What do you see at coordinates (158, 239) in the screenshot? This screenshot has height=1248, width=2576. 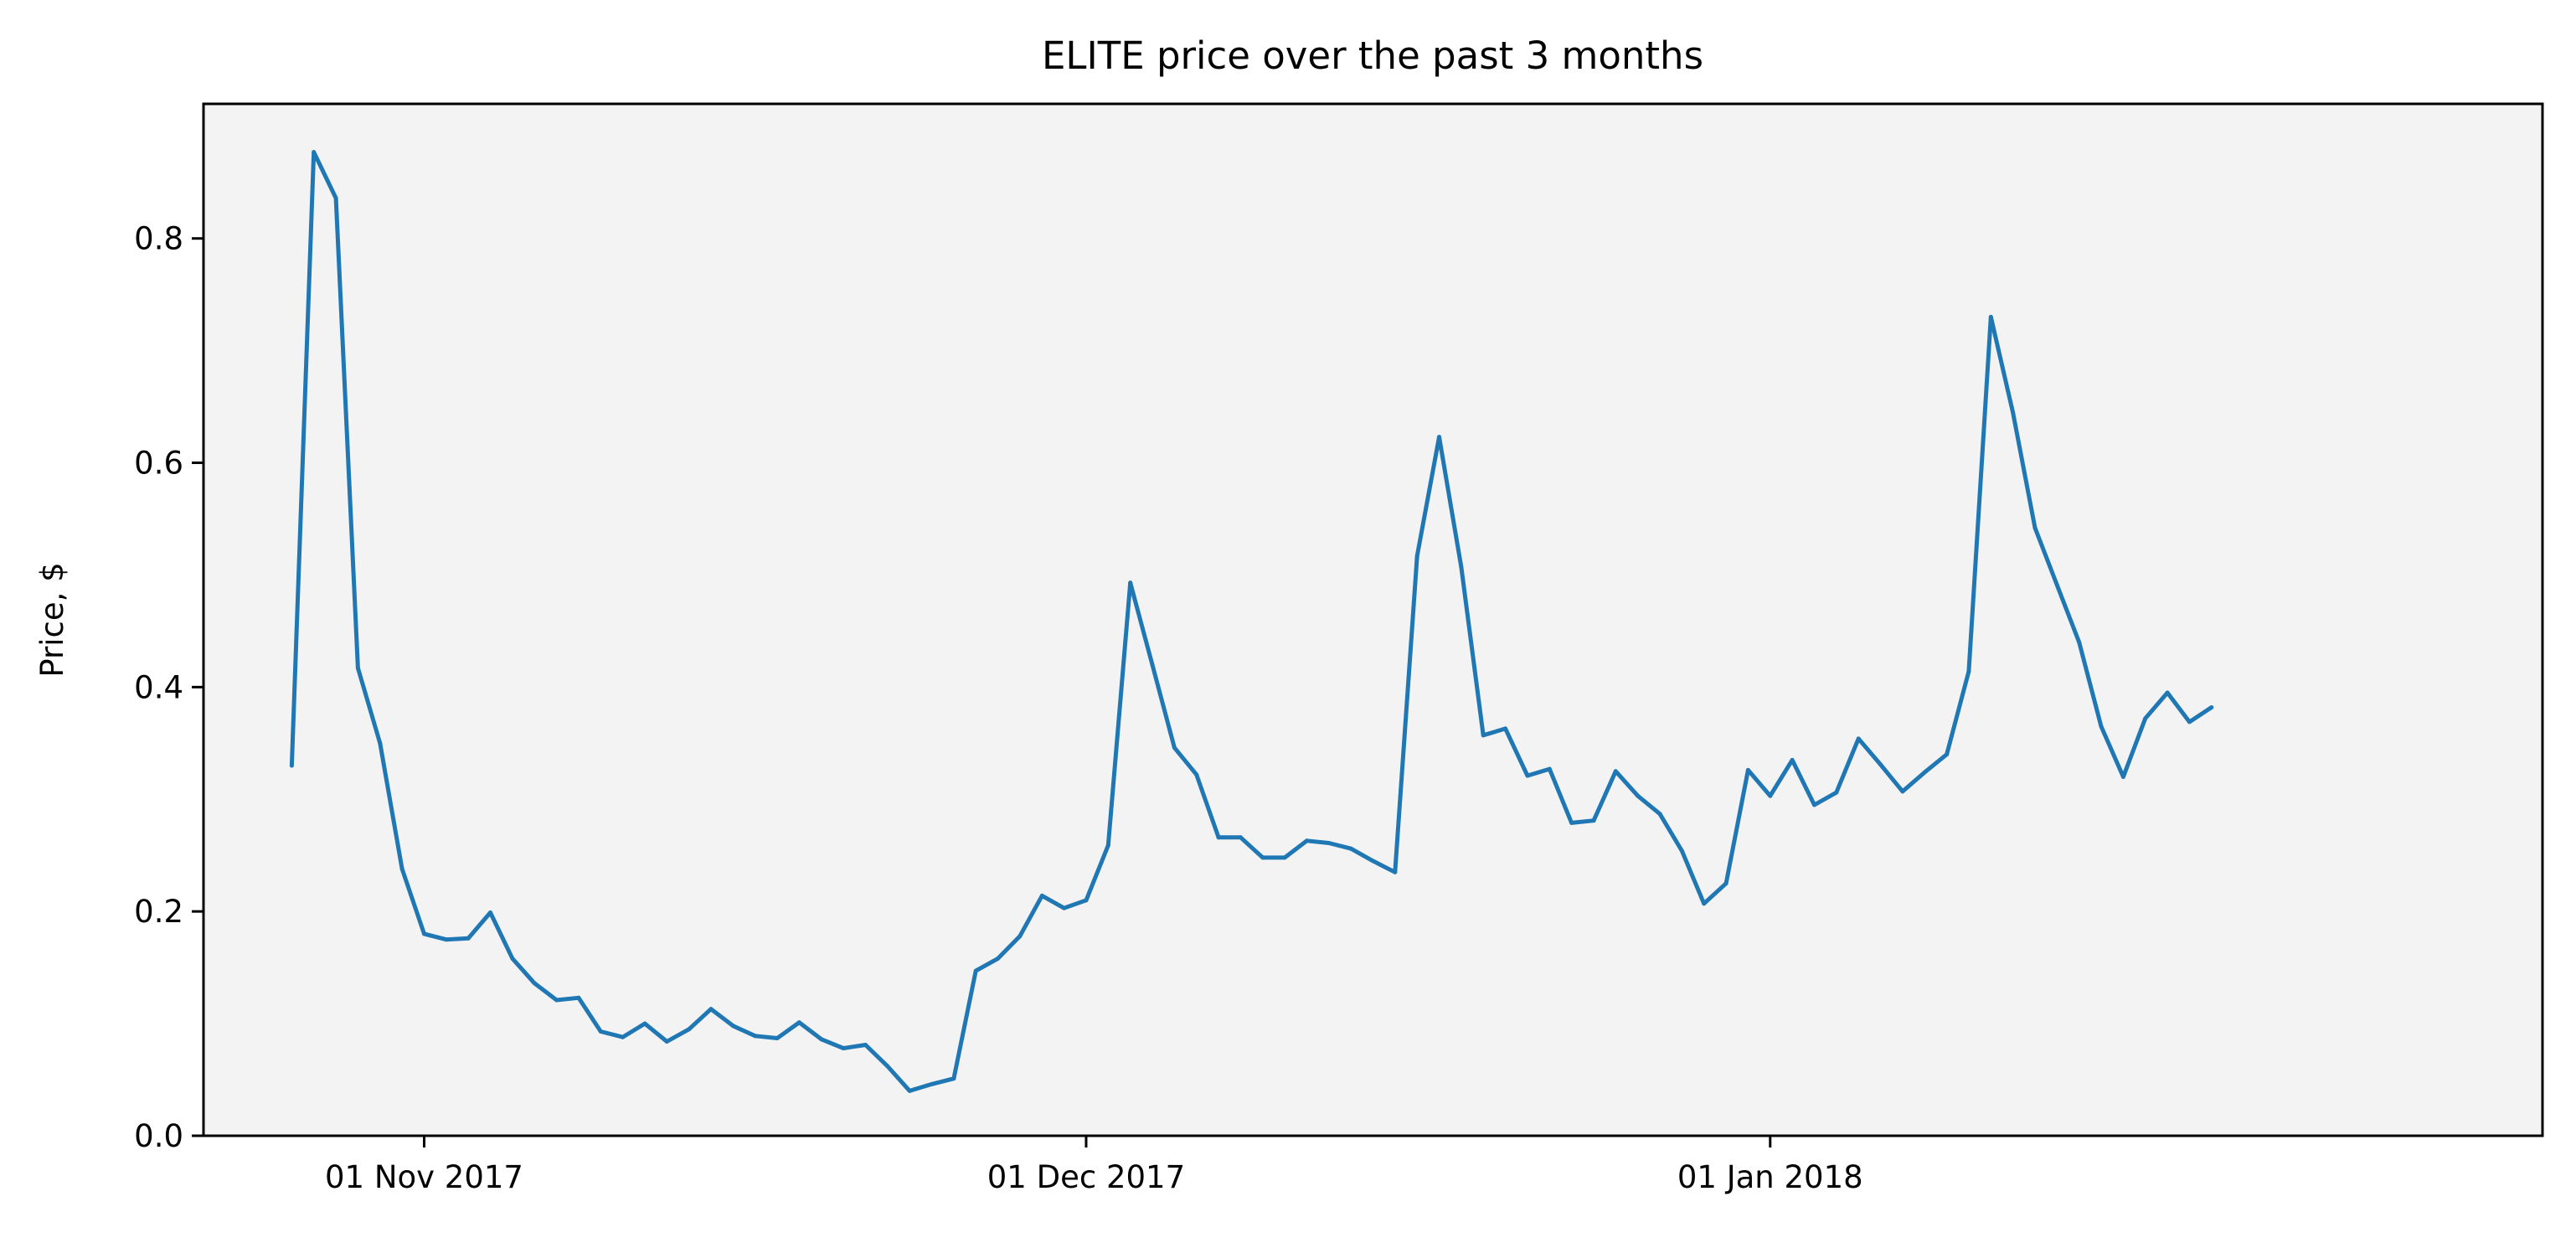 I see `y-tick-label: 0.8` at bounding box center [158, 239].